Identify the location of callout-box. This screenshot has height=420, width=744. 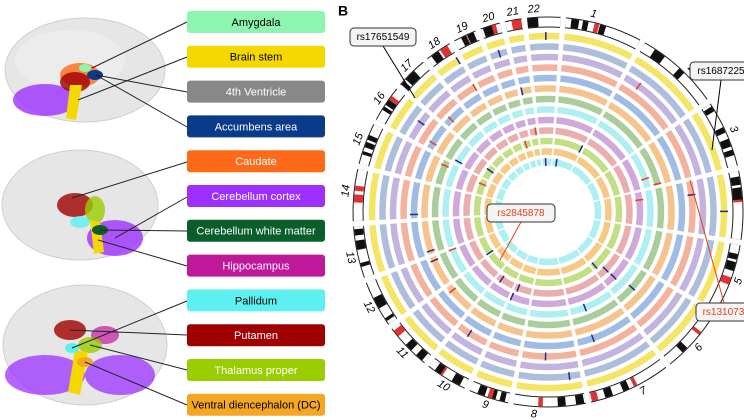
(383, 37).